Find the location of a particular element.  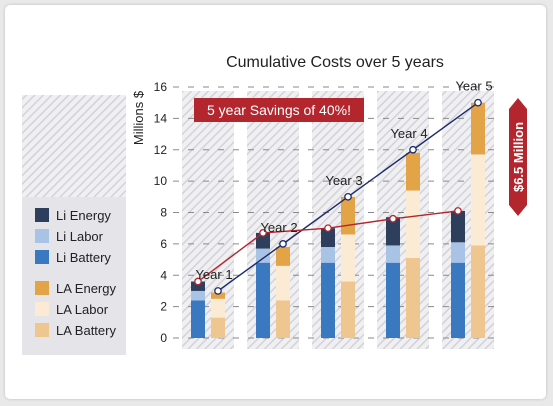

savings-banner-text: 5 year Savings of 40%! is located at coordinates (279, 110).